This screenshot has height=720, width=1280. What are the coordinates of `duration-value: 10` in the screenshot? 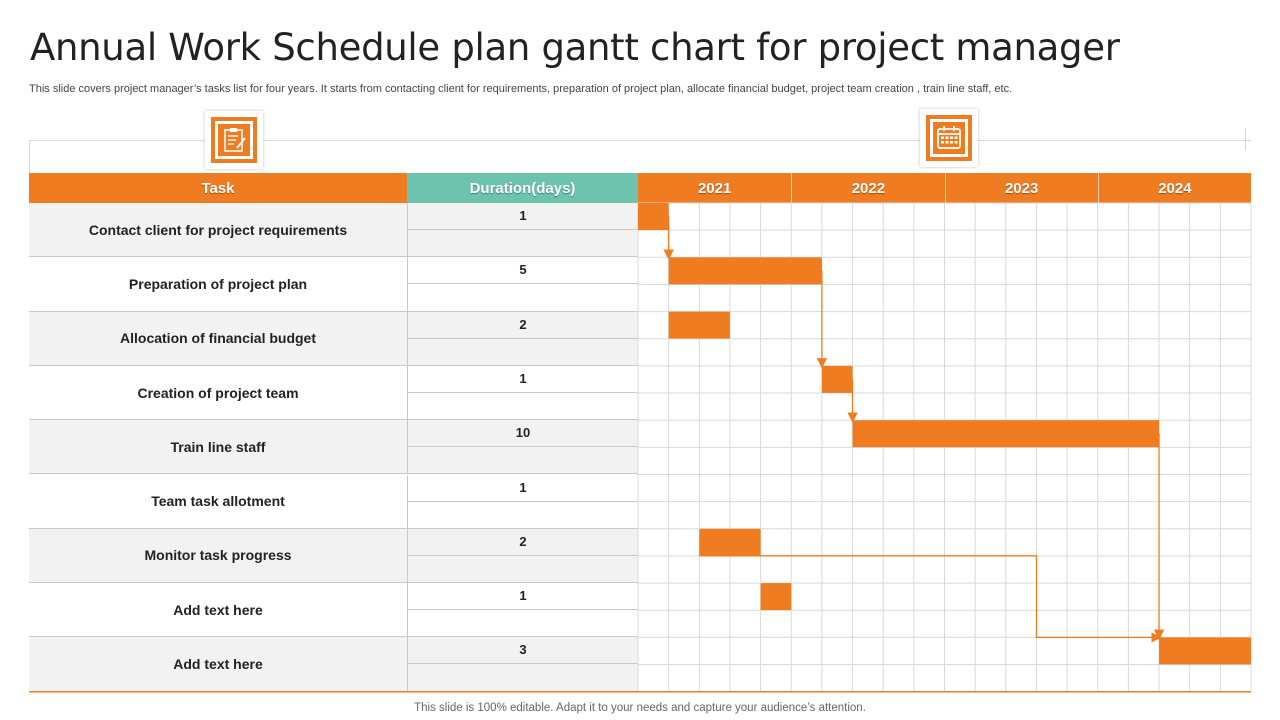 It's located at (523, 433).